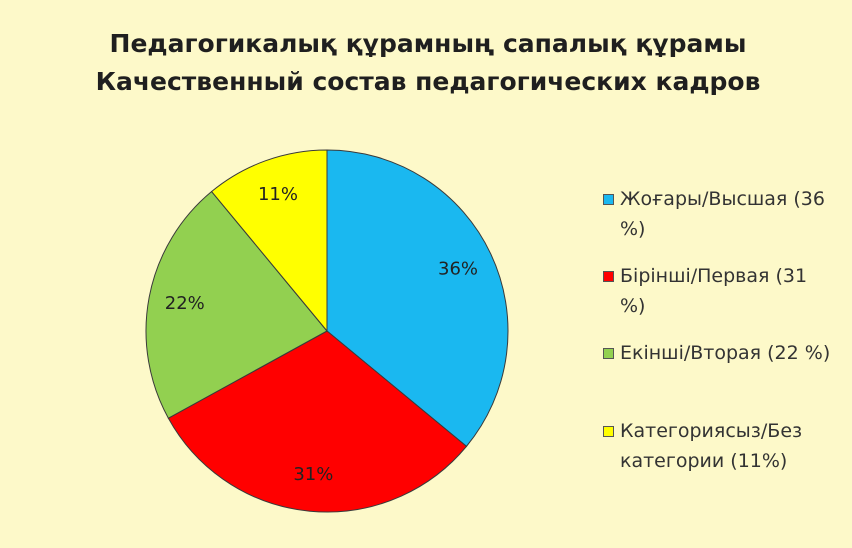  What do you see at coordinates (428, 43) in the screenshot?
I see `chart-title: Педагогикалық құрамның сапалық құрамы` at bounding box center [428, 43].